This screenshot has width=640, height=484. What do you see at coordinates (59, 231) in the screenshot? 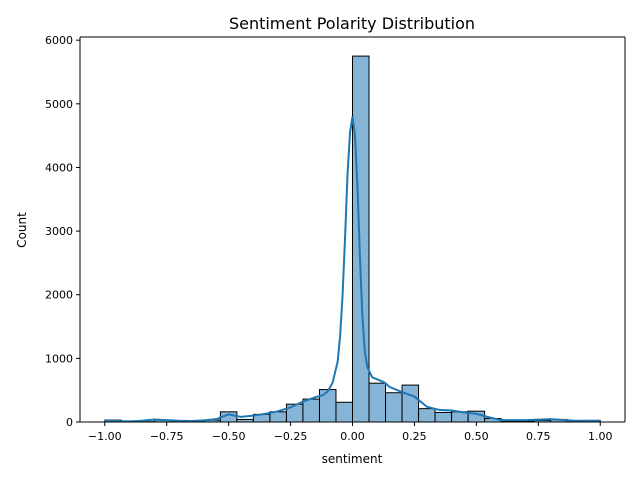
I see `y-tick-label: 3000` at bounding box center [59, 231].